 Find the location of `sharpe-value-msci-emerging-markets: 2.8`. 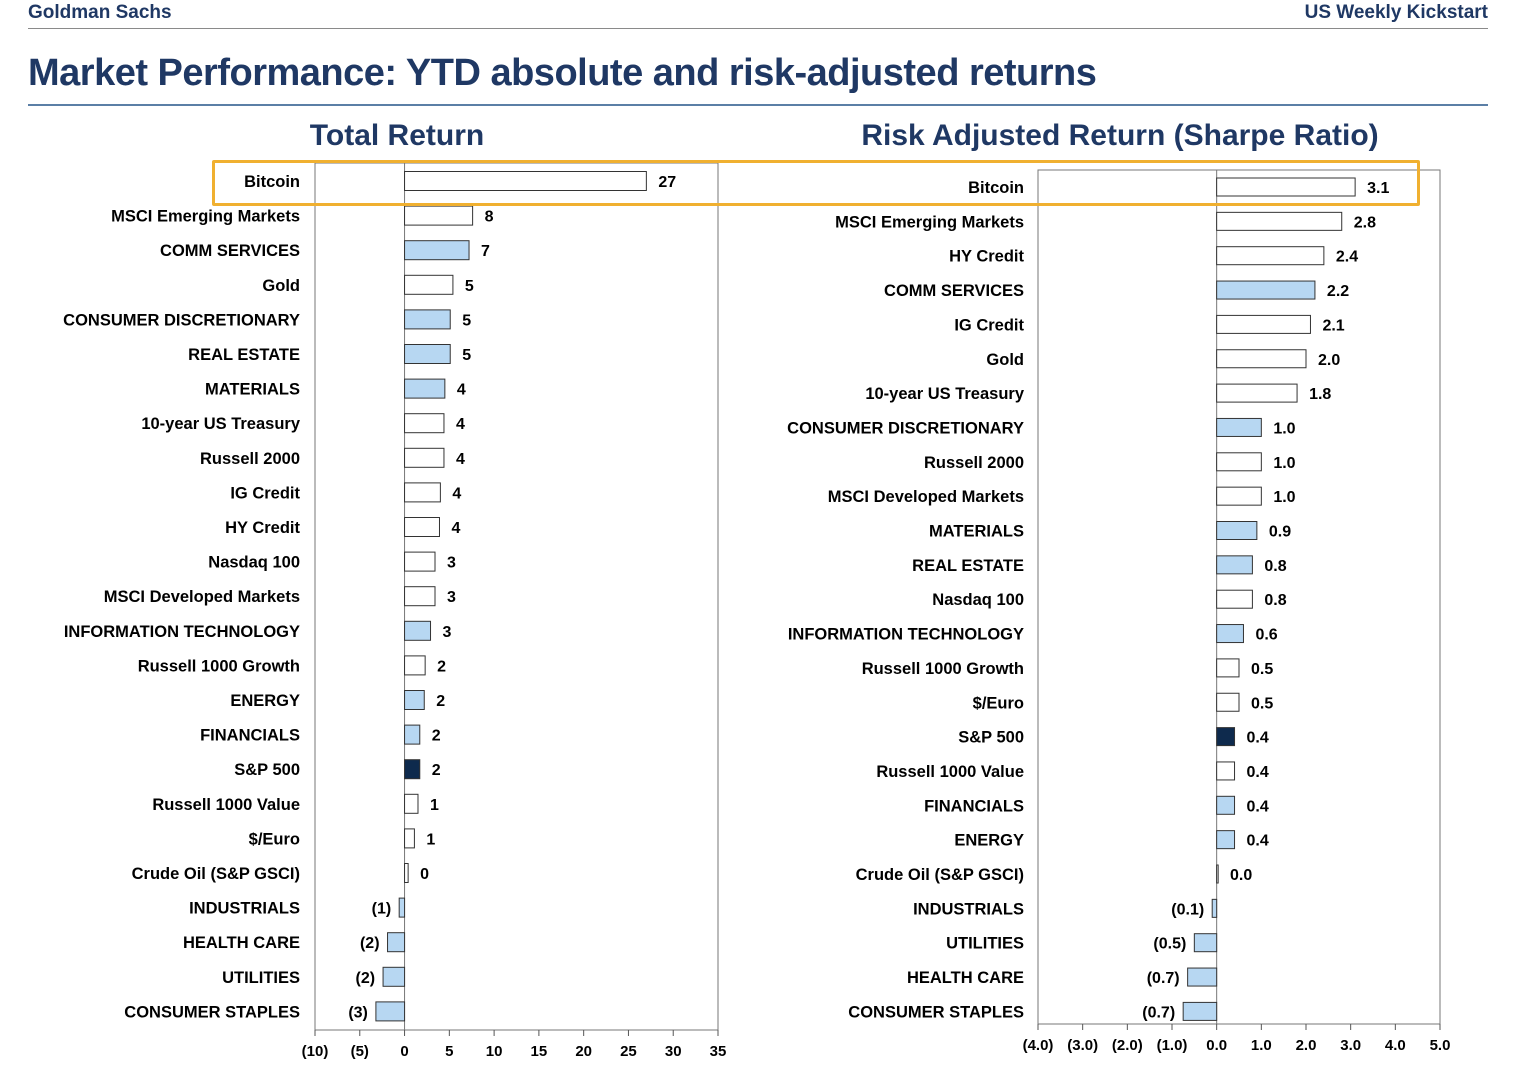

sharpe-value-msci-emerging-markets: 2.8 is located at coordinates (1365, 222).